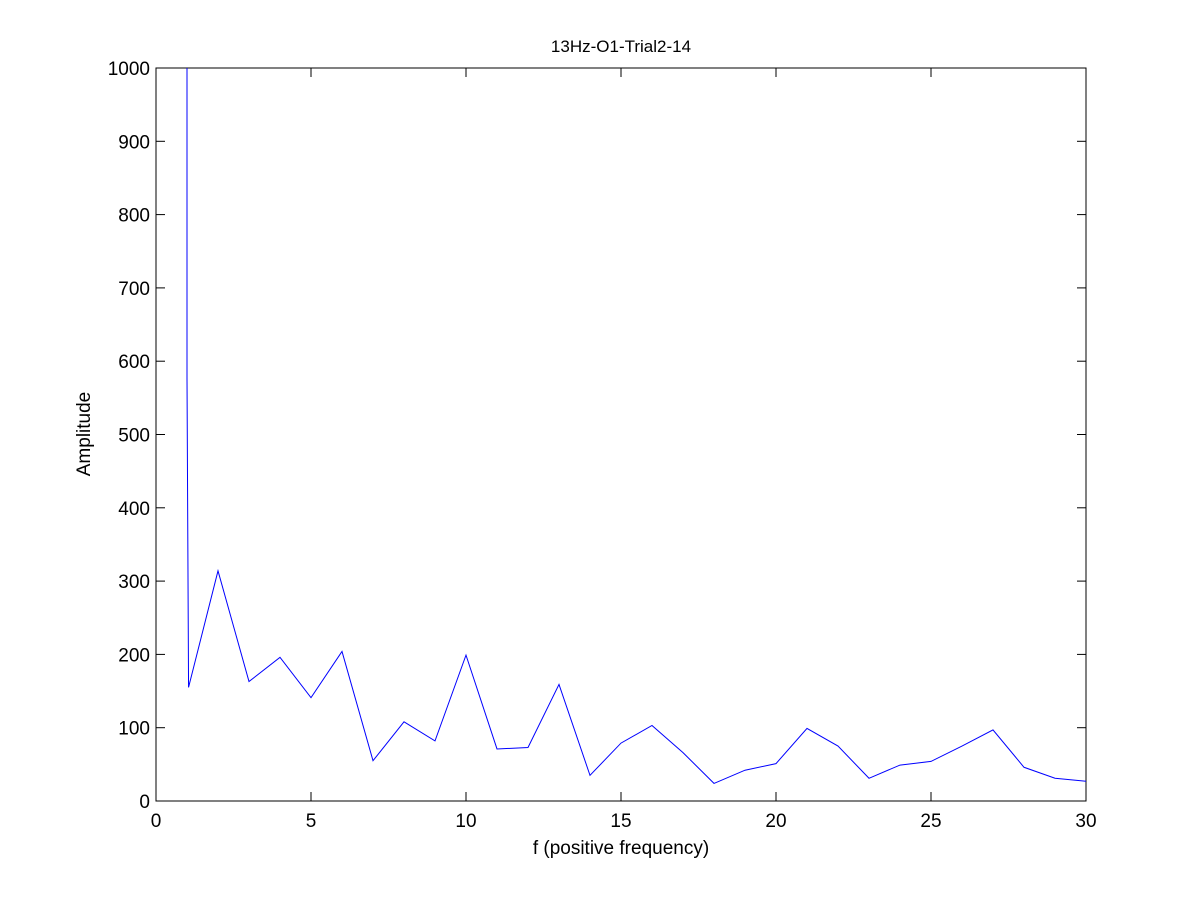 This screenshot has width=1200, height=900. Describe the element at coordinates (84, 434) in the screenshot. I see `y-axis-label: Amplitude` at that location.